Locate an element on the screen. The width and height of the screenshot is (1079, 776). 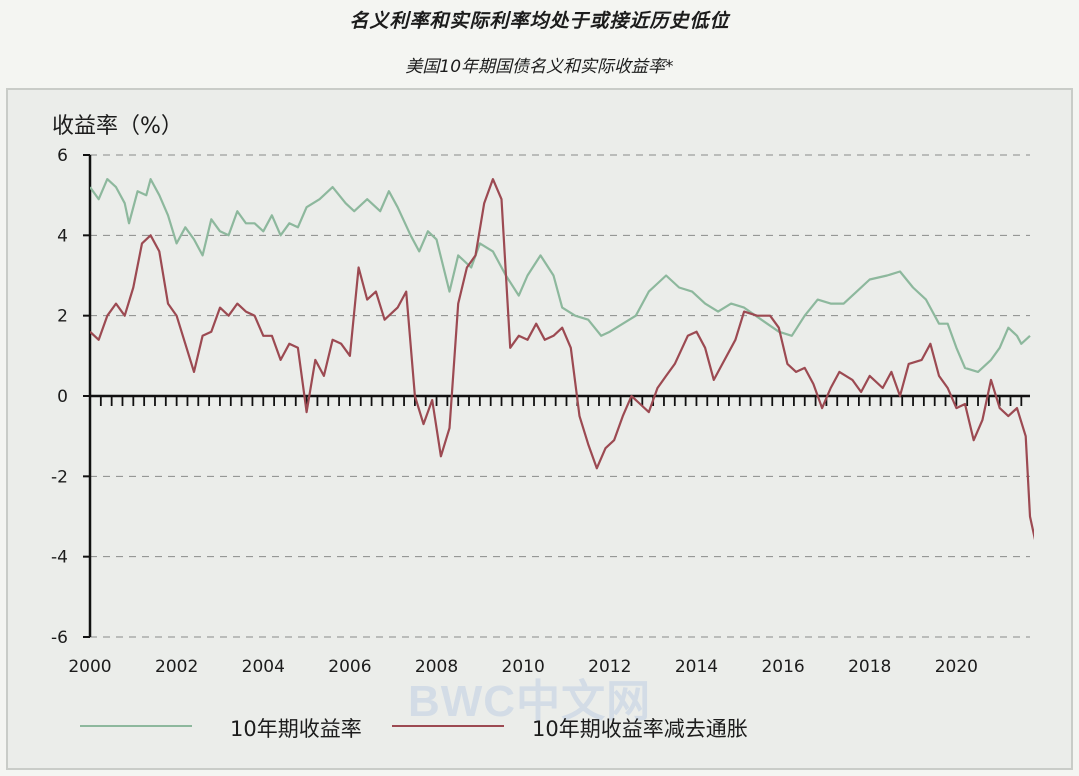
chart-title: 名义利率和实际利率均处于或接近历史低位 is located at coordinates (539, 21).